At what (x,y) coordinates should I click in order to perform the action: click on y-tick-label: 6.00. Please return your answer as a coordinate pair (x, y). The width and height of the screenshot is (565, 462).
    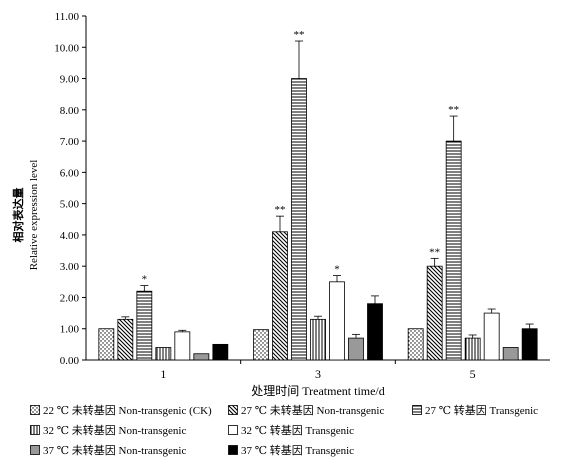
    Looking at the image, I should click on (70, 173).